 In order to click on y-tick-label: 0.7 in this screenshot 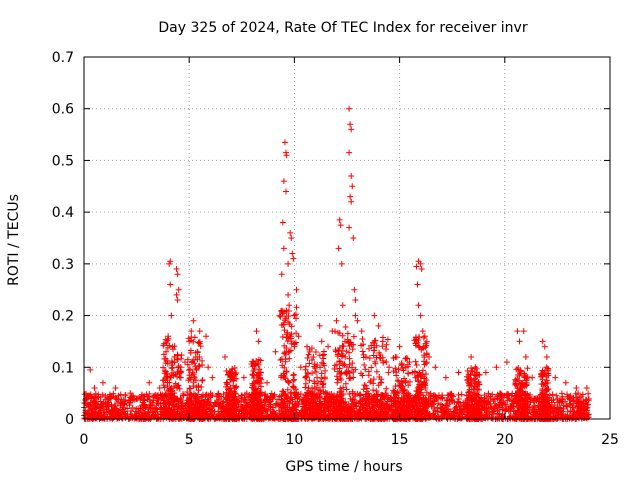, I will do `click(63, 58)`.